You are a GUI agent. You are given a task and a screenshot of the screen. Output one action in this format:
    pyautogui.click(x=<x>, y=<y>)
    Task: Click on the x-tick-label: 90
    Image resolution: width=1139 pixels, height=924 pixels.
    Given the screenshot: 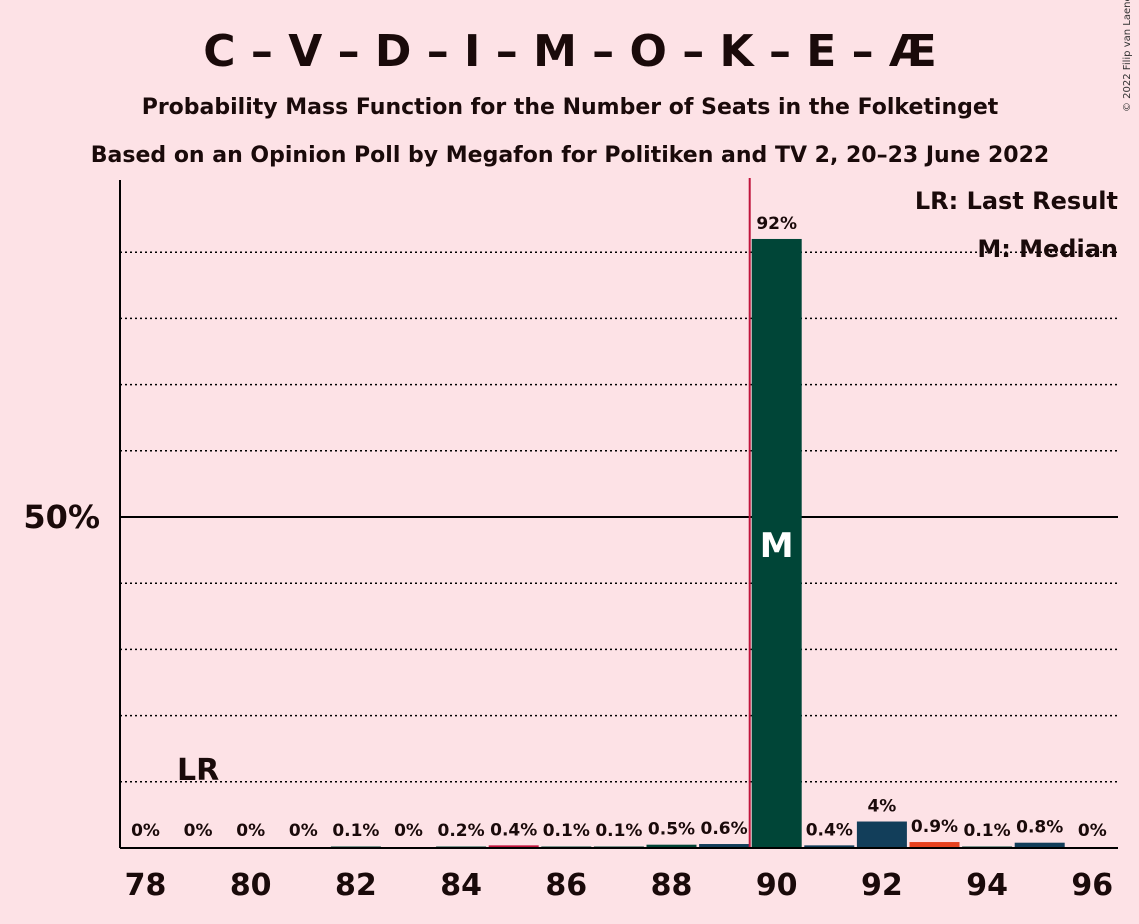 What is the action you would take?
    pyautogui.click(x=777, y=885)
    